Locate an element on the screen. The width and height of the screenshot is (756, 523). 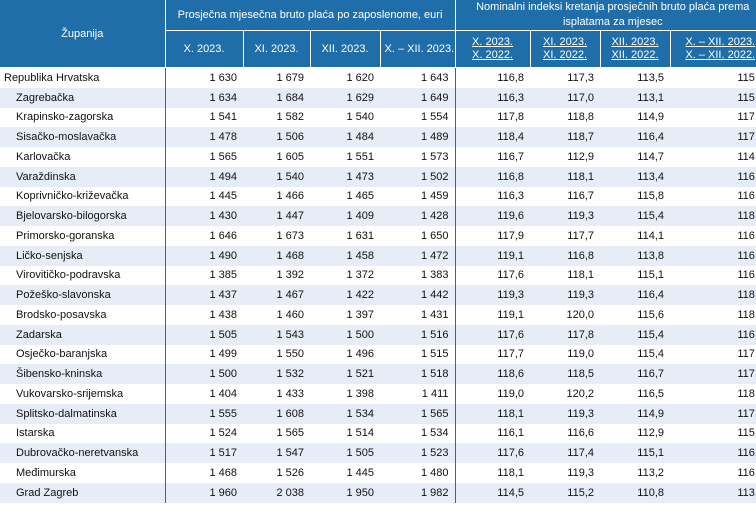
wage-cell: 1 458 is located at coordinates (345, 255).